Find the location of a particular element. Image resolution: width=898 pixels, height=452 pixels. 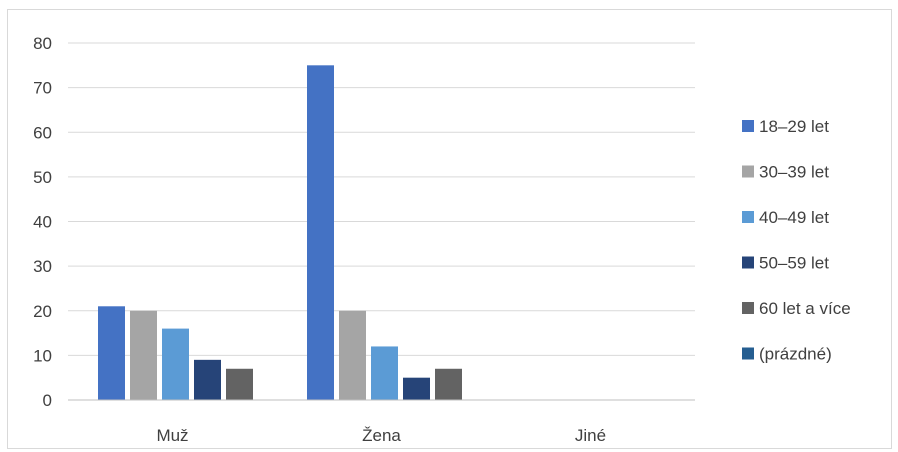

y-tick-label: 50 is located at coordinates (42, 177).